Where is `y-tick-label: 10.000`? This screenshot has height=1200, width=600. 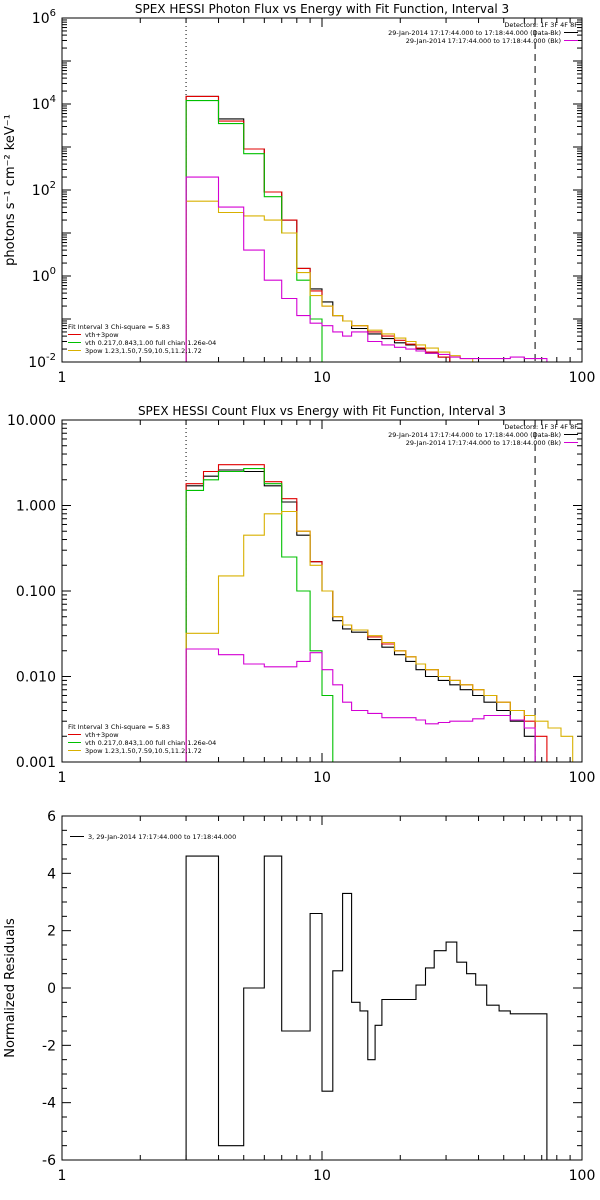
y-tick-label: 10.000 is located at coordinates (31, 421).